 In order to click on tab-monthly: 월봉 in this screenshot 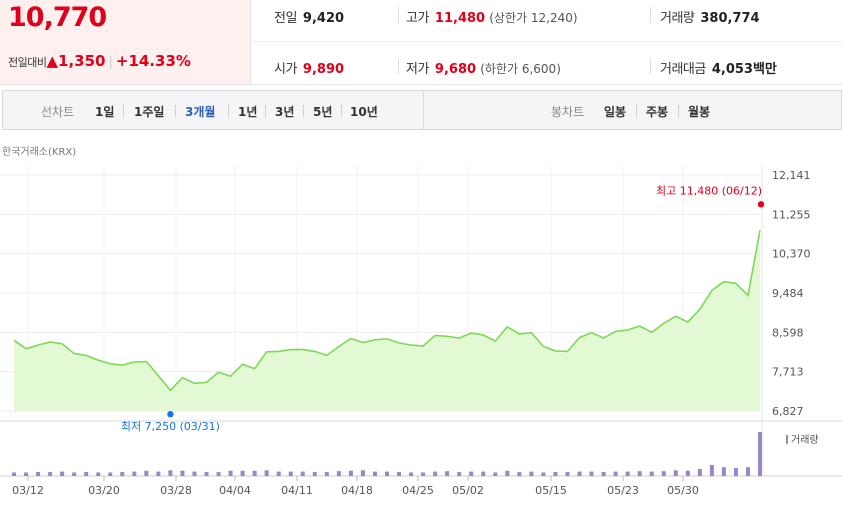, I will do `click(699, 112)`.